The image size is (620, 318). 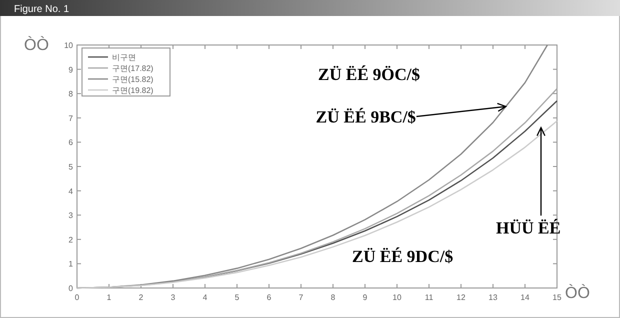 I want to click on y-tick-label: 0, so click(x=71, y=288).